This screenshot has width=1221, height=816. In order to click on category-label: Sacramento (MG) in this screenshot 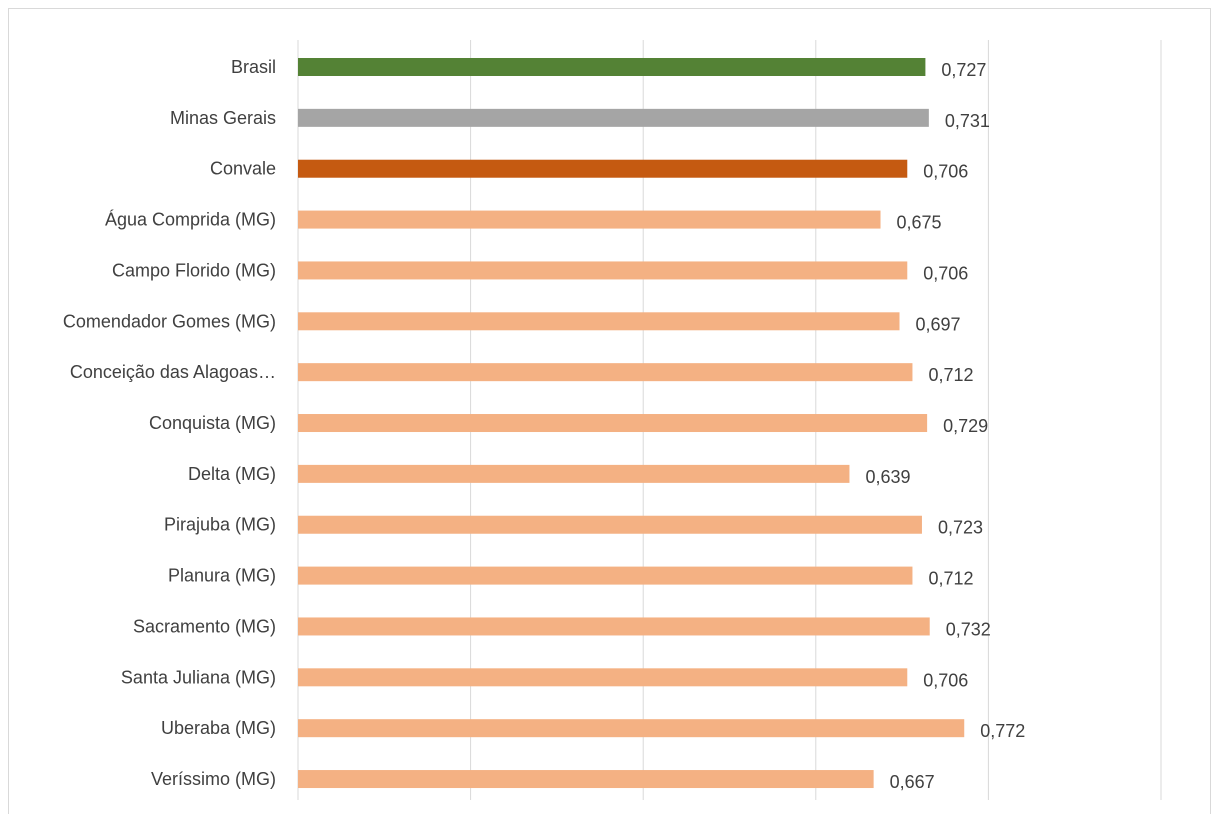, I will do `click(204, 626)`.